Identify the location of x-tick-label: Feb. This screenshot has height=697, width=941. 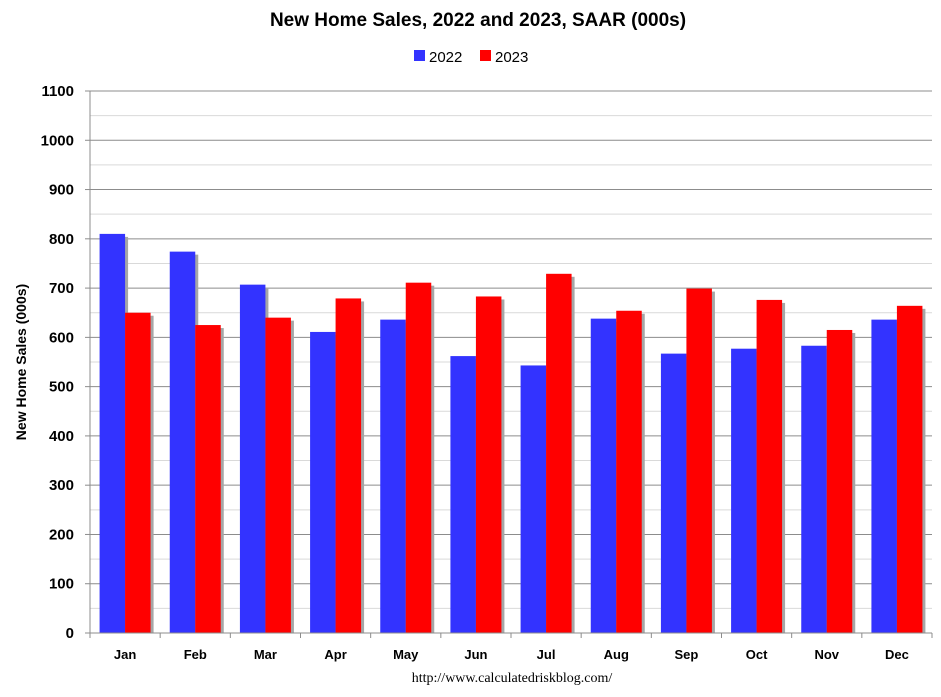
(195, 654).